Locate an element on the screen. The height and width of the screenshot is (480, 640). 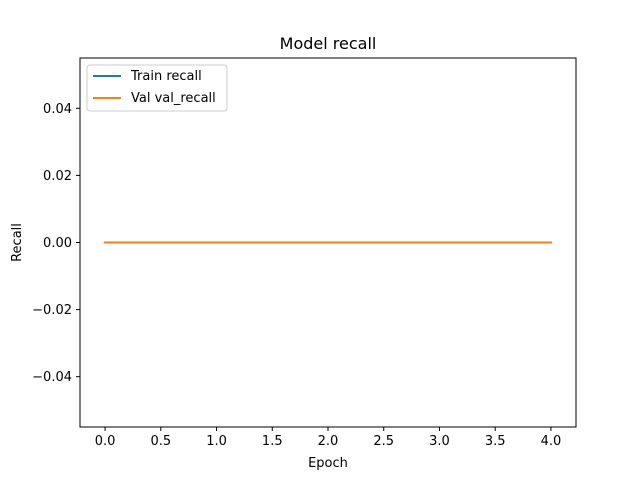
x-tick-label: 0.5 is located at coordinates (160, 441).